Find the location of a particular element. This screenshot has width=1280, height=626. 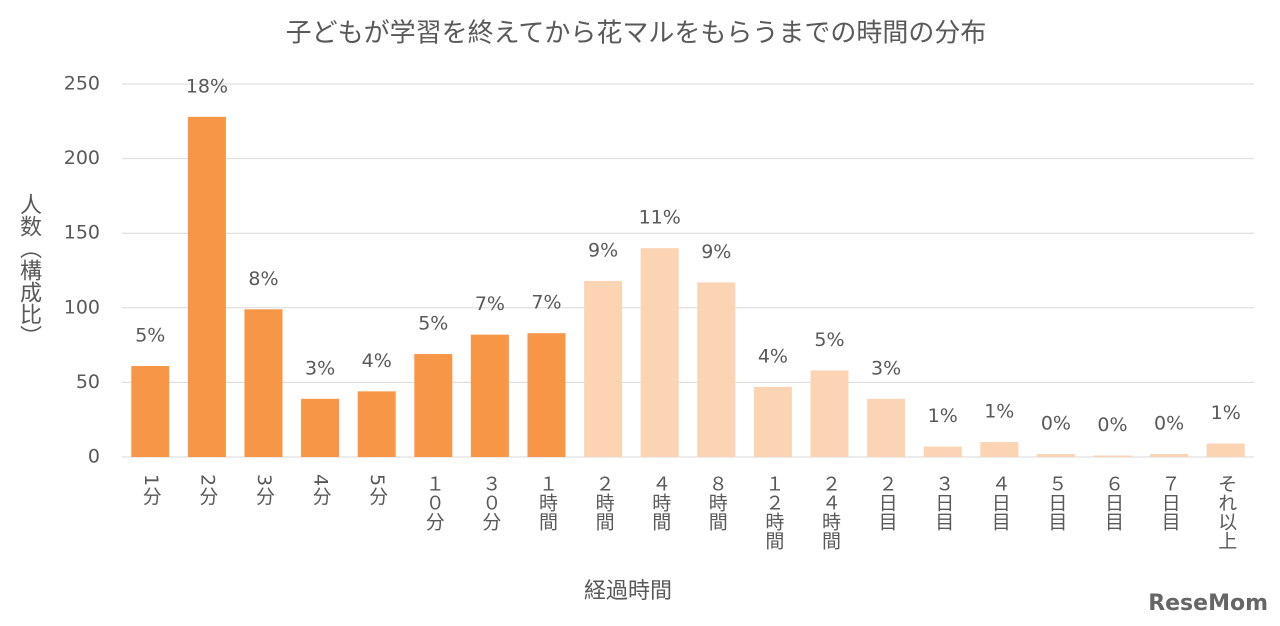

x-tick-label: １時間 is located at coordinates (547, 502).